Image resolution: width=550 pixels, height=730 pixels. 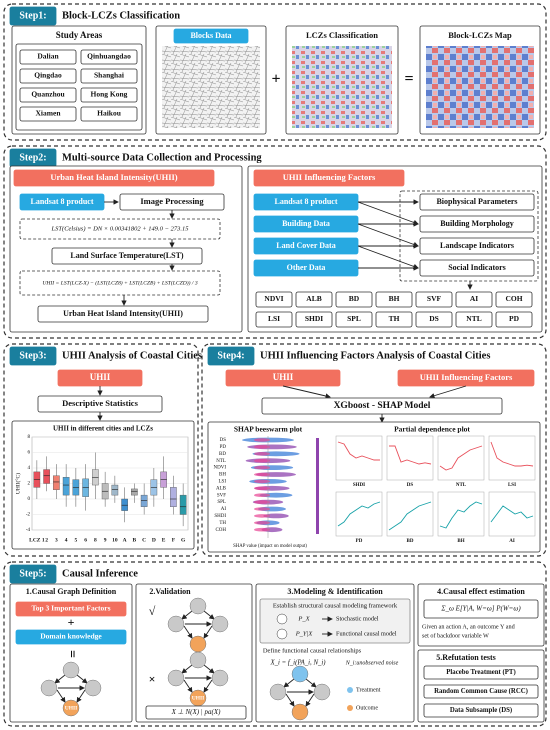 I want to click on label: Descriptive Statistics, so click(x=100, y=403).